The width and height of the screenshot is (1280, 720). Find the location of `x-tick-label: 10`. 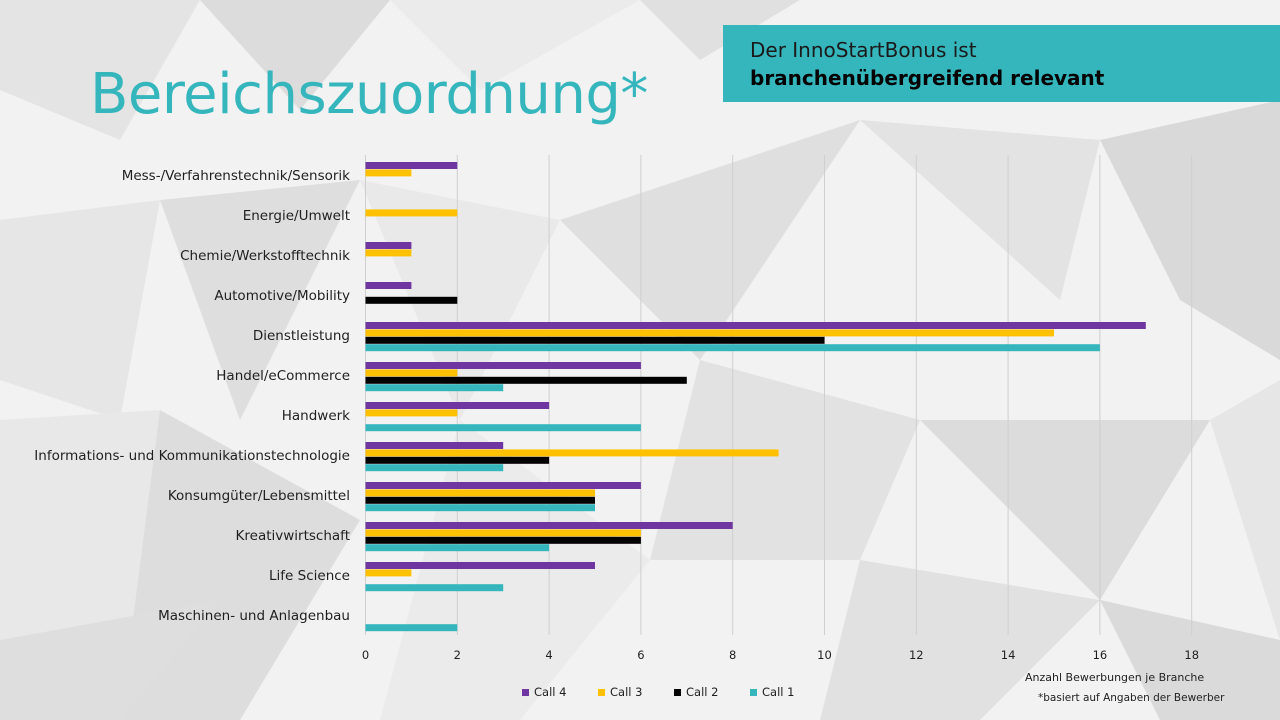

x-tick-label: 10 is located at coordinates (824, 655).